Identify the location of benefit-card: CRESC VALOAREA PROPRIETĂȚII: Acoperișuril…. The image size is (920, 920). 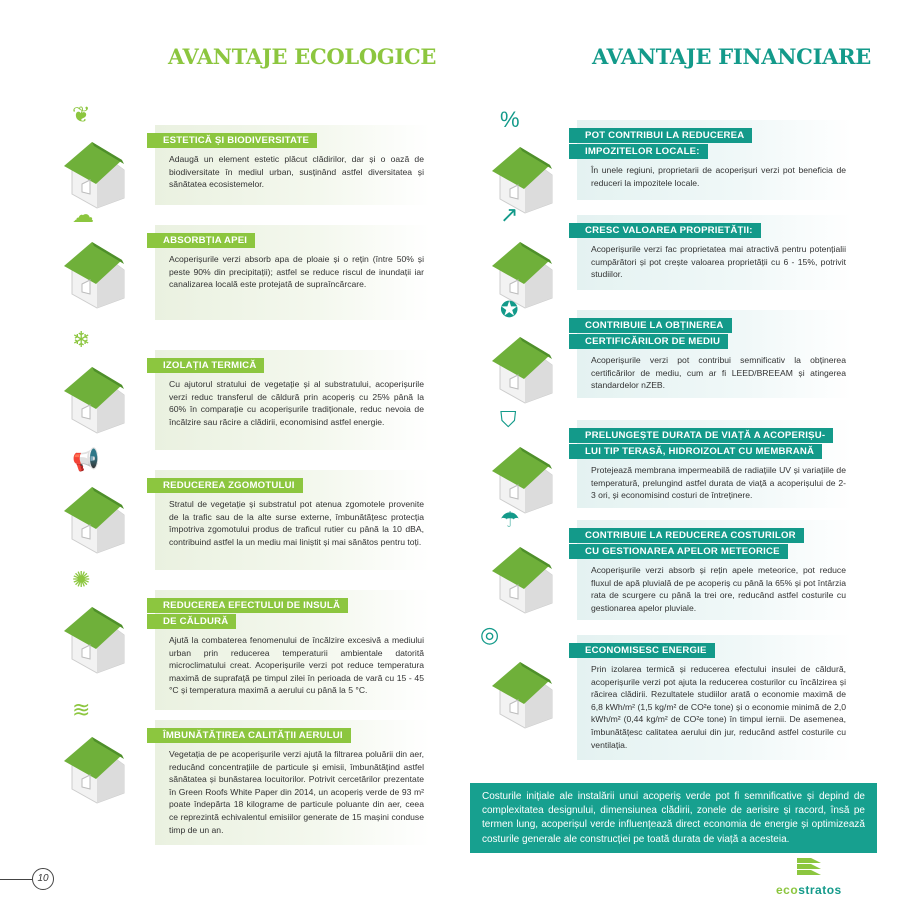
(710, 252).